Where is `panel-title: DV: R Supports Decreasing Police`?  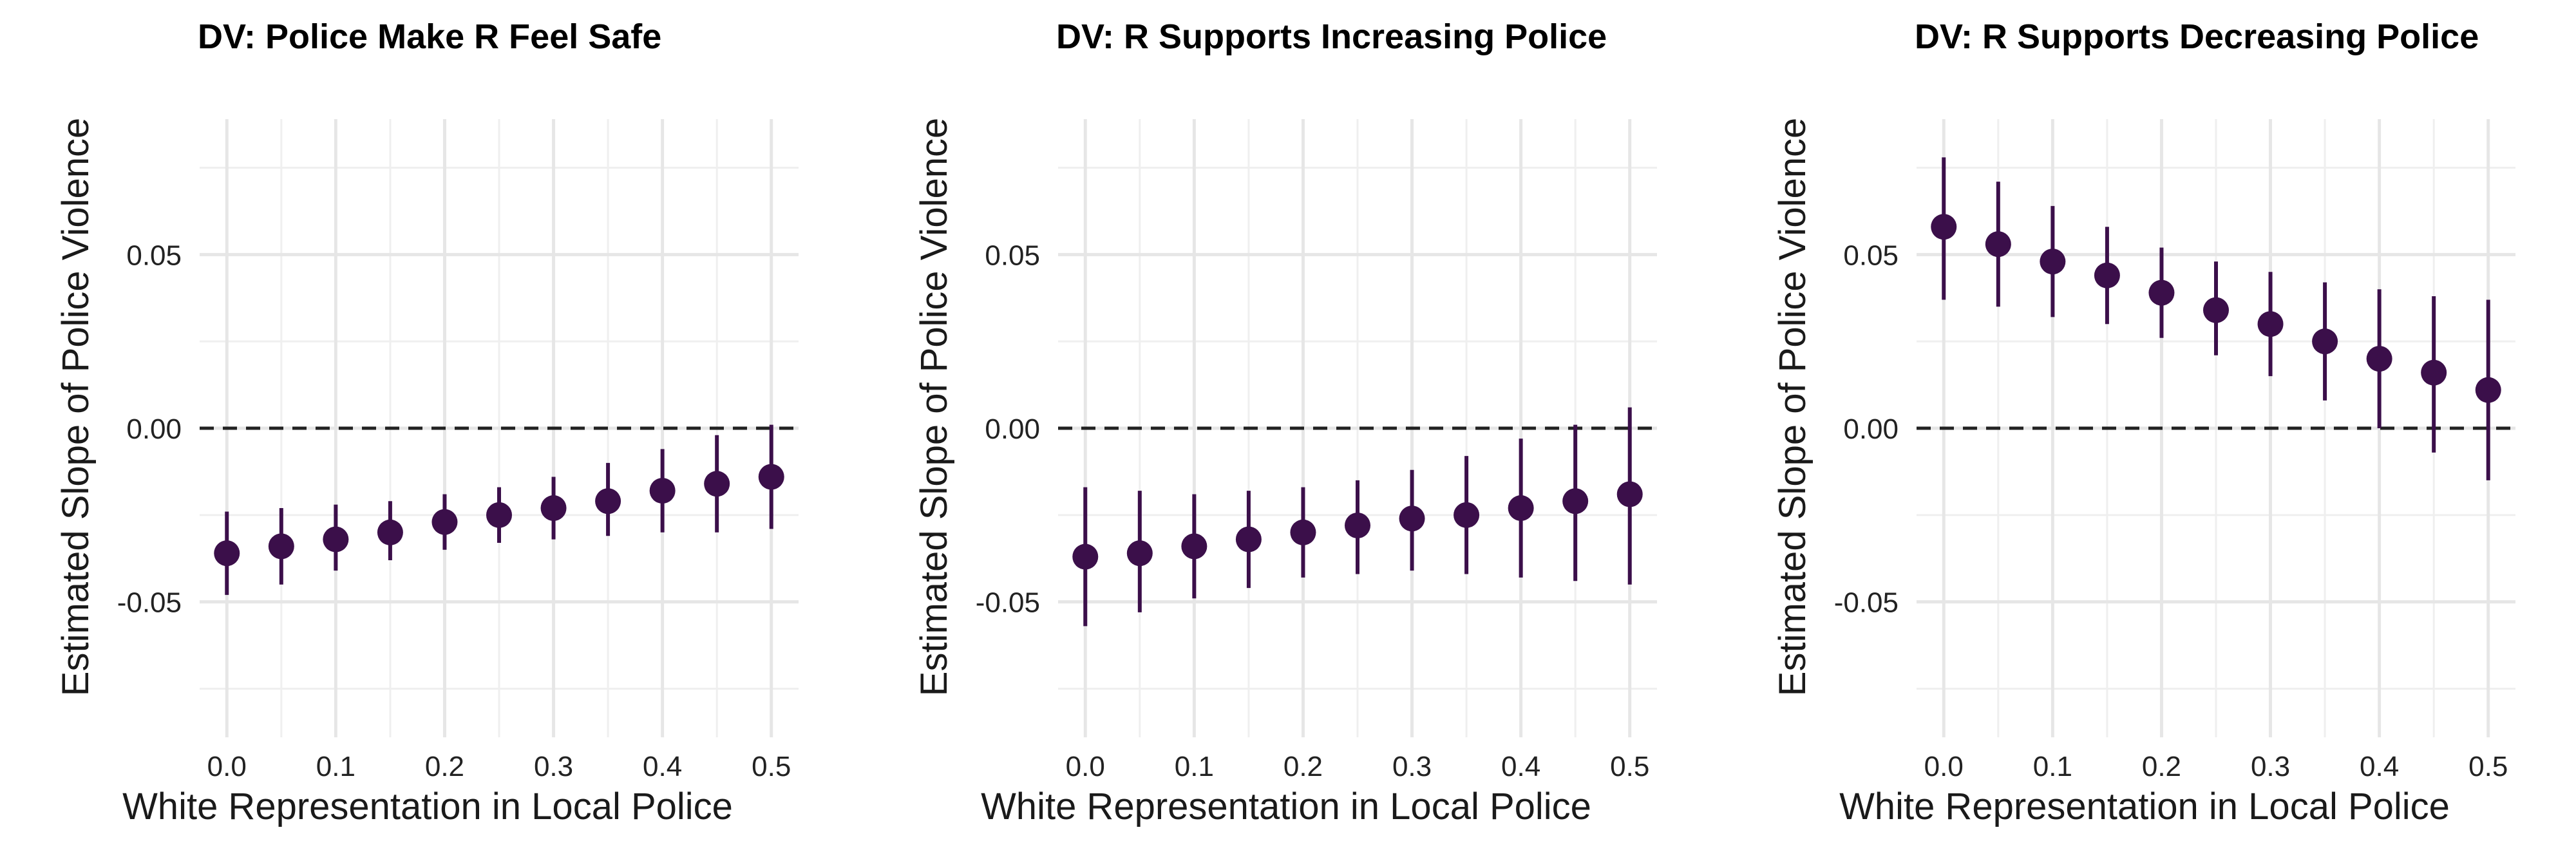 panel-title: DV: R Supports Decreasing Police is located at coordinates (2197, 36).